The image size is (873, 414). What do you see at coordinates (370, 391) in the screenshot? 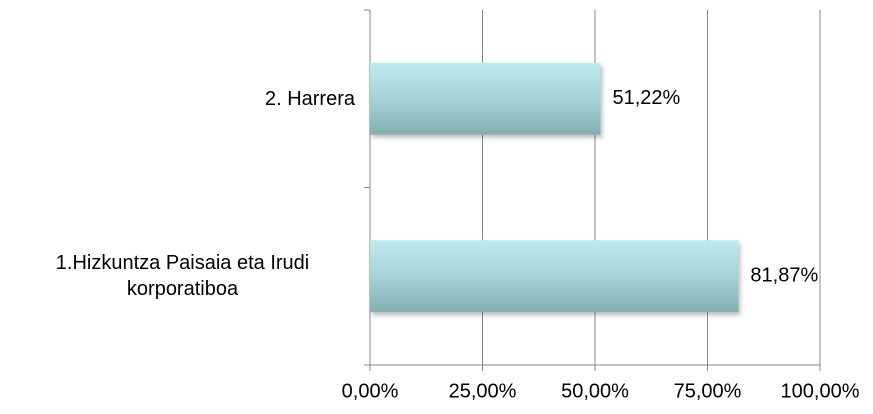
I see `x-tick-label: 0,00%` at bounding box center [370, 391].